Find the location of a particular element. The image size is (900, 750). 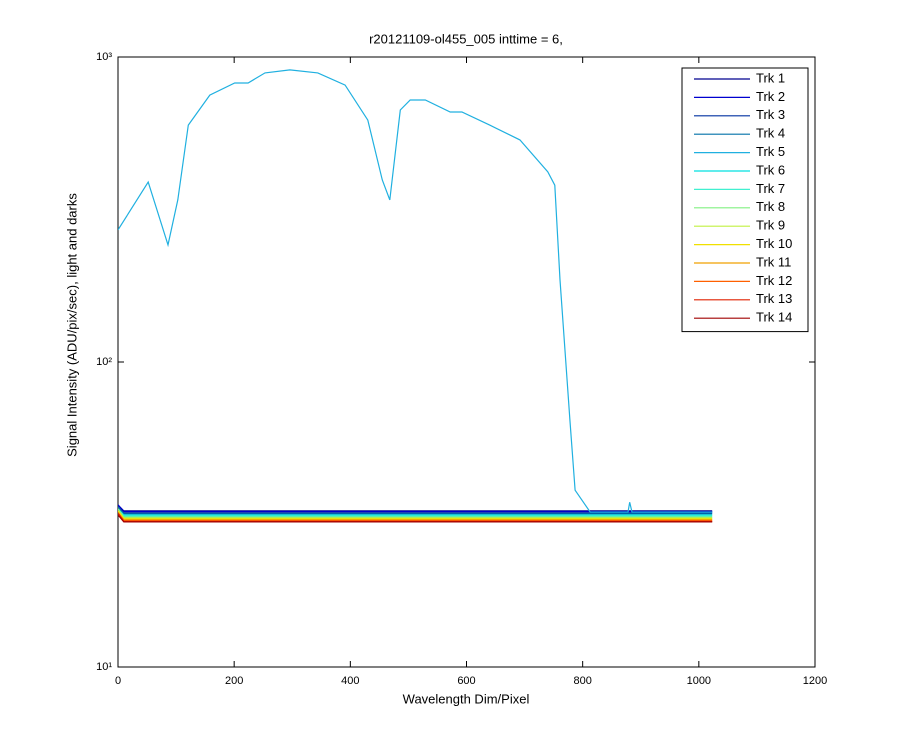

x-tick-label: 0 is located at coordinates (118, 681).